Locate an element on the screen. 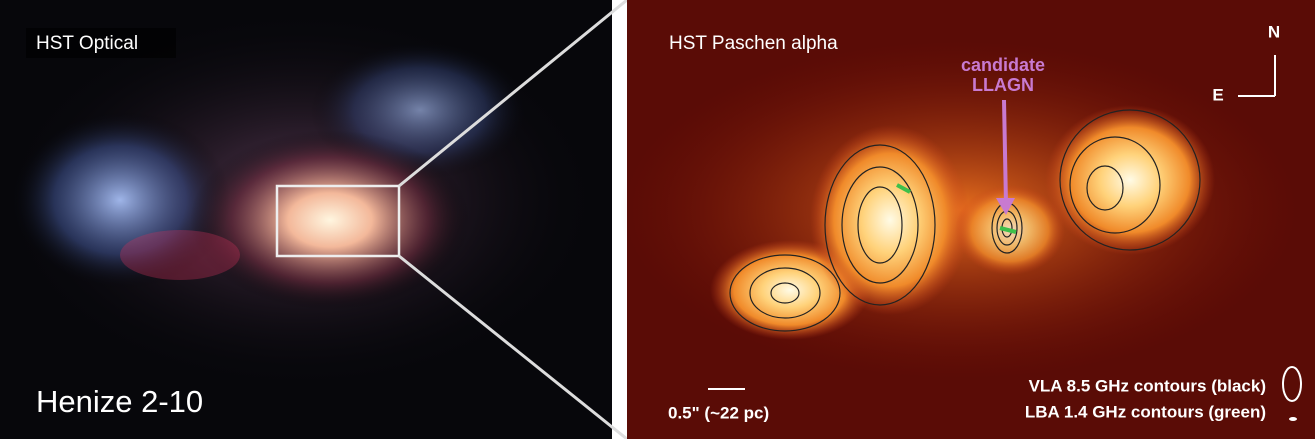 The height and width of the screenshot is (439, 1315). label-bg is located at coordinates (101, 43).